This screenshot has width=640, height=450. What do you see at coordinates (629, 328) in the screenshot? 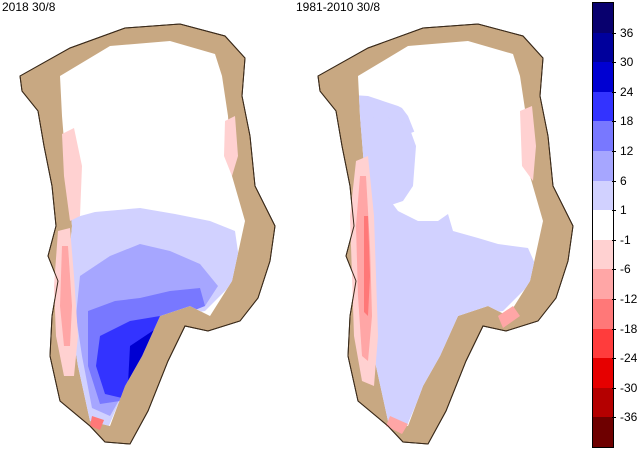
I see `colorbar-label: -18` at bounding box center [629, 328].